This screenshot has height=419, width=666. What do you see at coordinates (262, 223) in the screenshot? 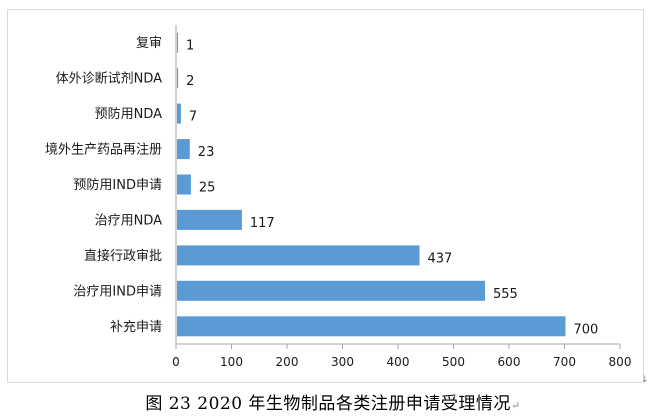
I see `data-label: 117` at bounding box center [262, 223].